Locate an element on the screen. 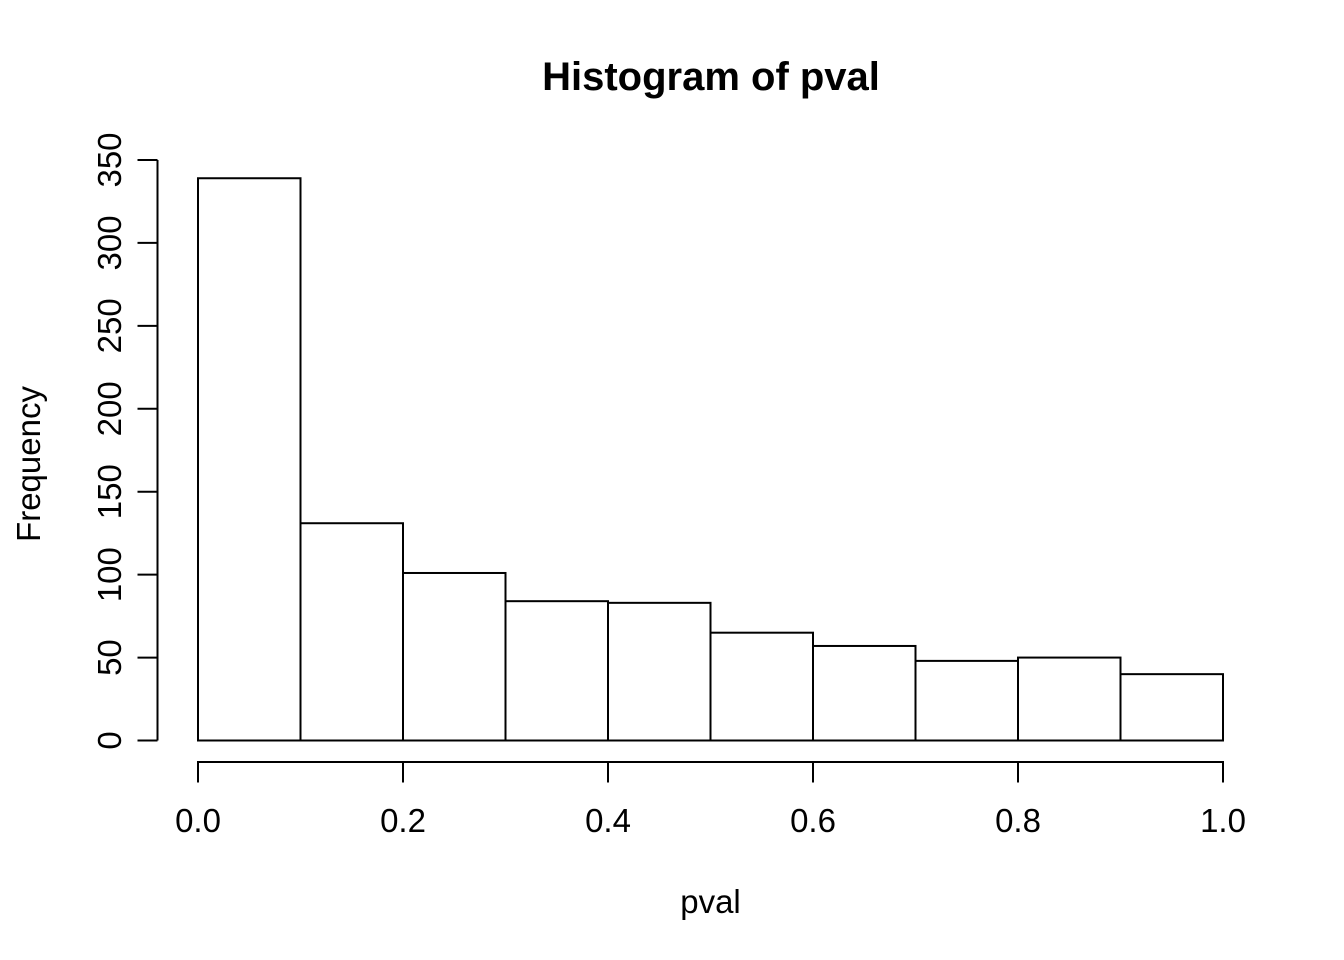 The width and height of the screenshot is (1344, 960). y-tick-label: 150 is located at coordinates (109, 491).